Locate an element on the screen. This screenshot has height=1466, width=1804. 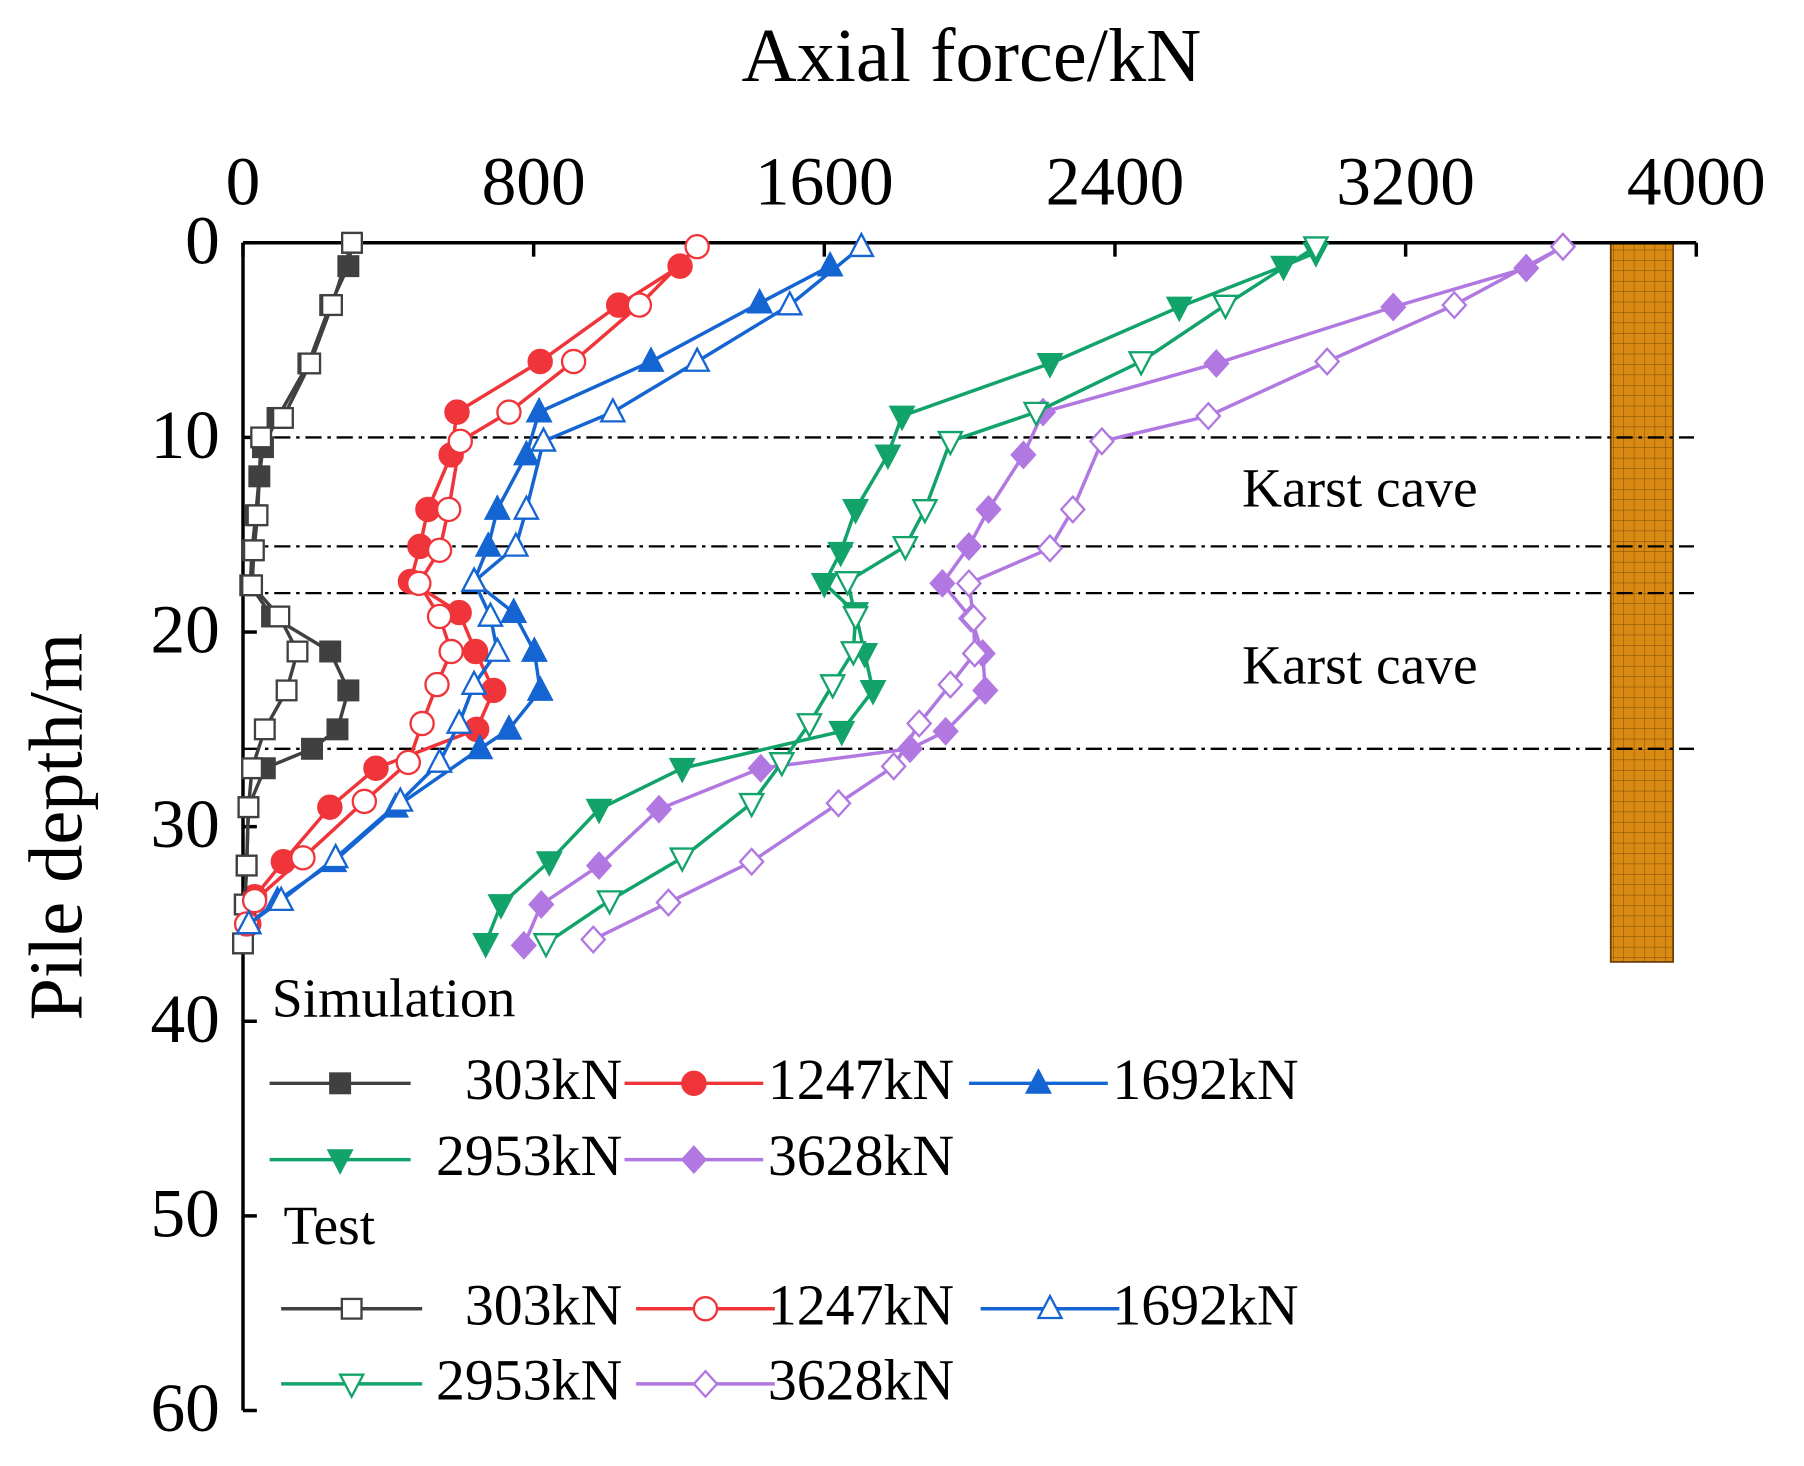
legend-label: 3628kN is located at coordinates (861, 1155).